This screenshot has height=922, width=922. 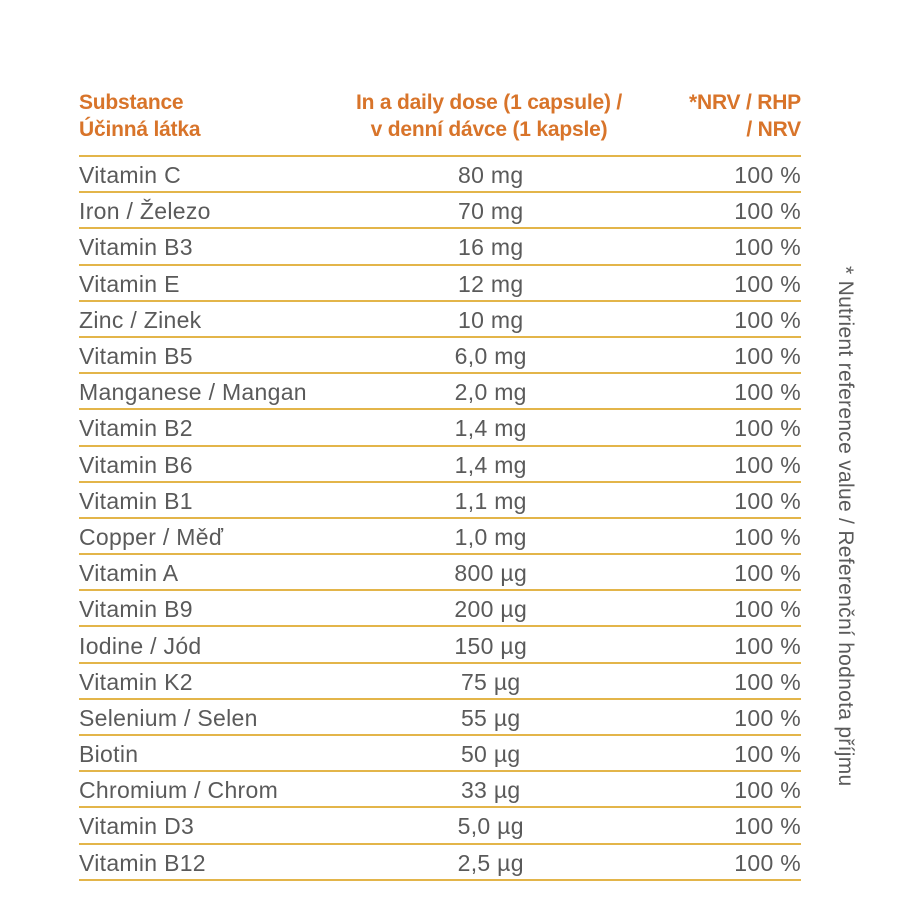 What do you see at coordinates (490, 826) in the screenshot?
I see `dose-cell: 5,0 µg` at bounding box center [490, 826].